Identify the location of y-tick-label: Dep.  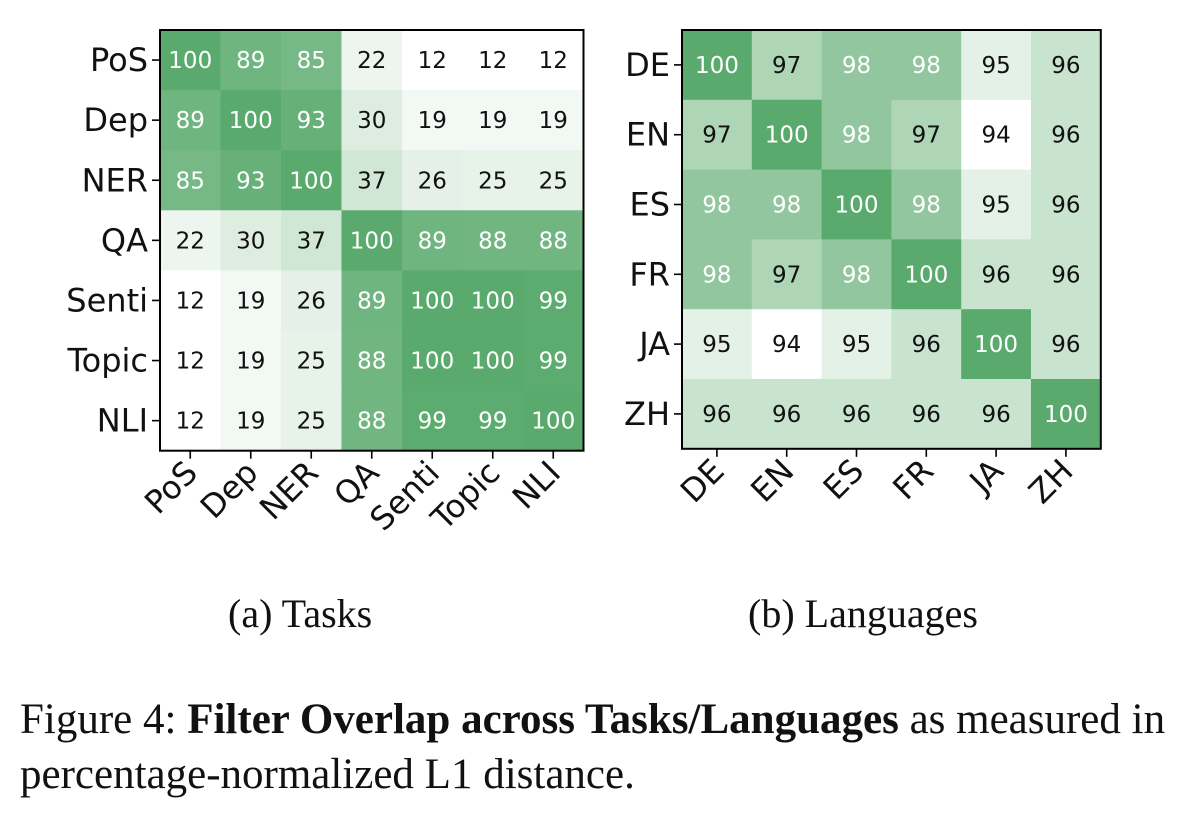
(115, 120).